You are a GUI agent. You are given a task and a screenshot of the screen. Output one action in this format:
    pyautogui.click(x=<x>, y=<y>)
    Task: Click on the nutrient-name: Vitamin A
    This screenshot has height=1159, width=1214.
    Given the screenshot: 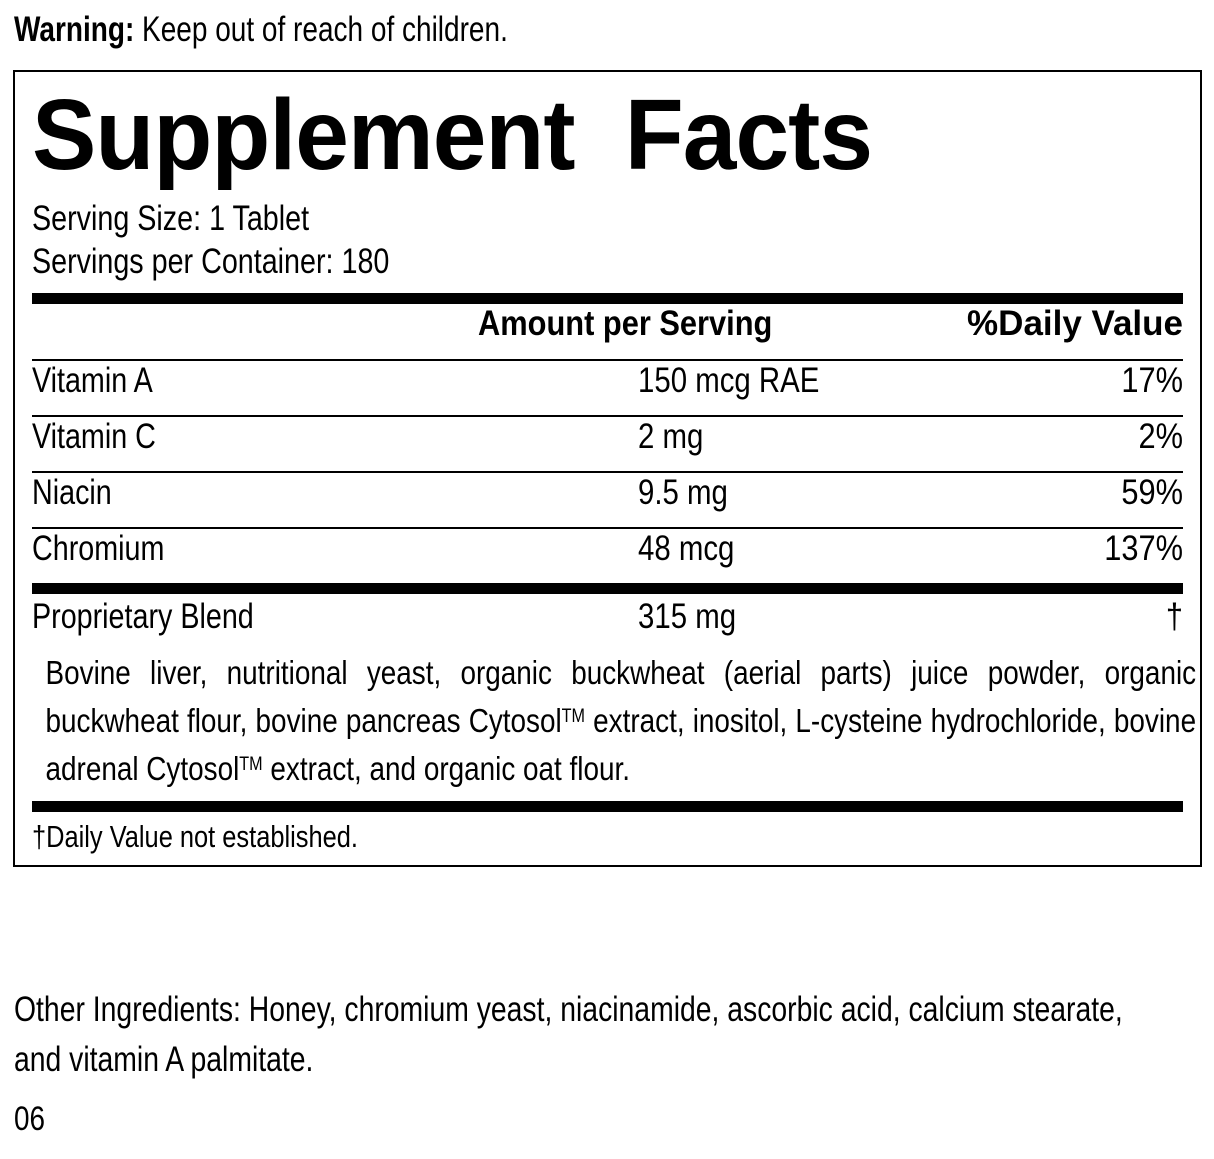 What is the action you would take?
    pyautogui.click(x=92, y=380)
    